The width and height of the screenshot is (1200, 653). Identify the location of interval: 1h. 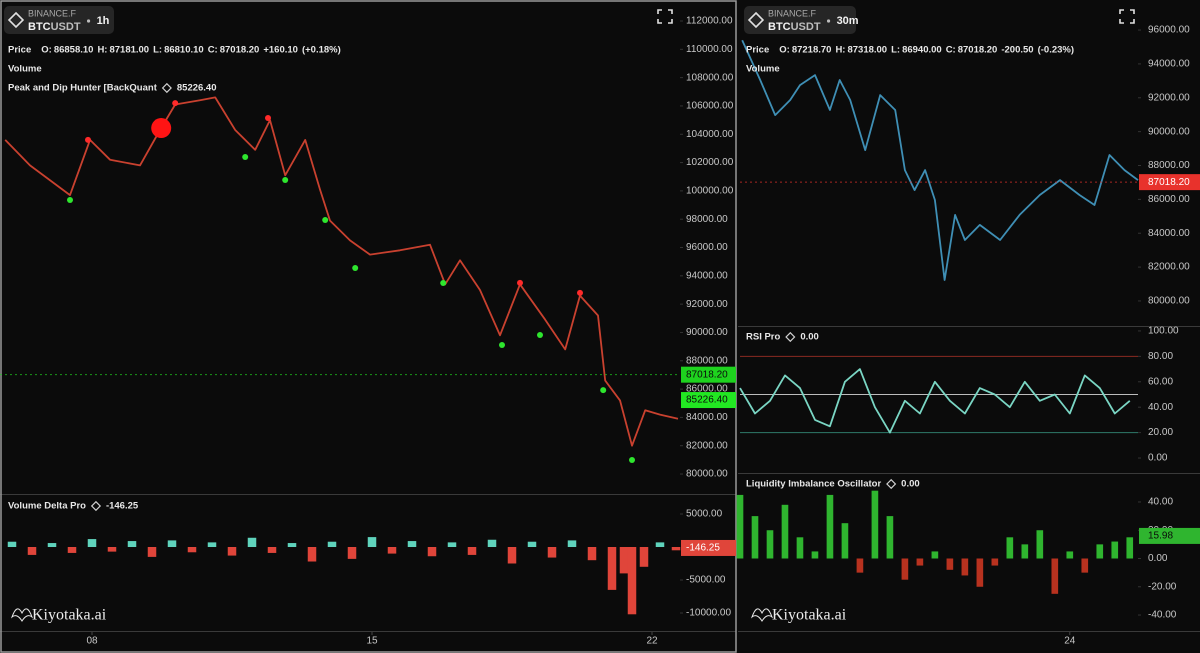
(103, 21).